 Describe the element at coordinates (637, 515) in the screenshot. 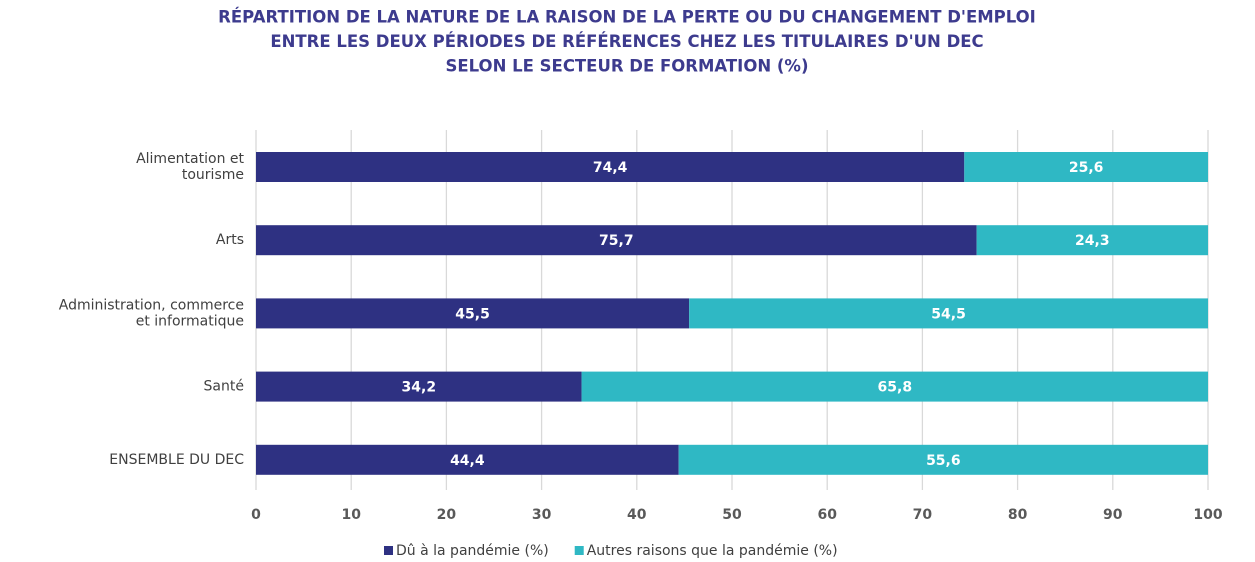

I see `x-tick-label: 40` at that location.